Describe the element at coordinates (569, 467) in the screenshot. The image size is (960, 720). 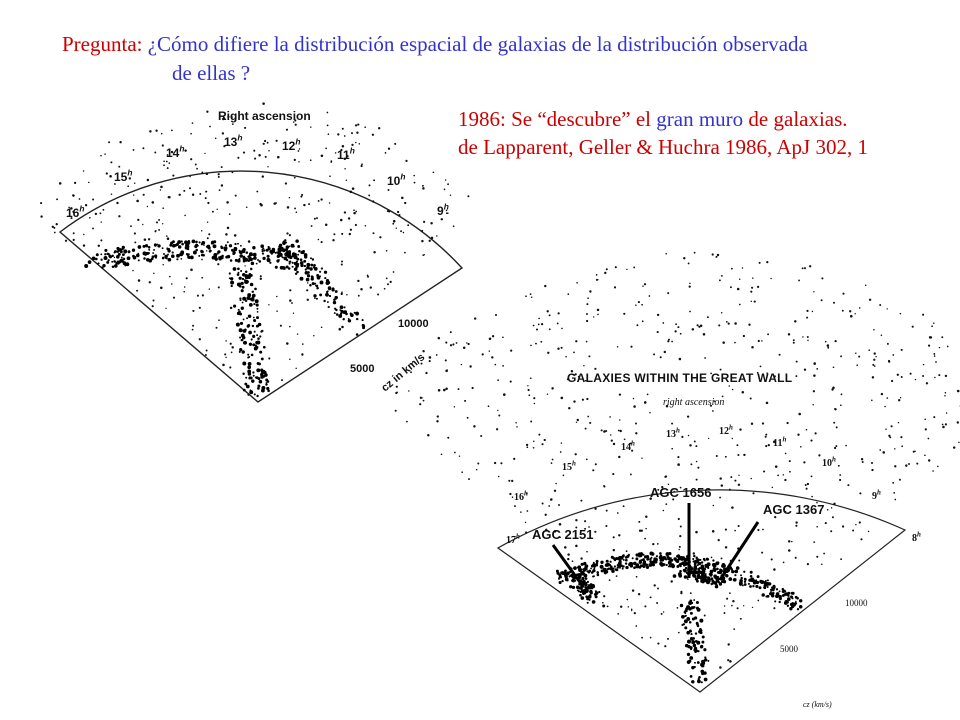
I see `figure-2-hour-15: 15h` at that location.